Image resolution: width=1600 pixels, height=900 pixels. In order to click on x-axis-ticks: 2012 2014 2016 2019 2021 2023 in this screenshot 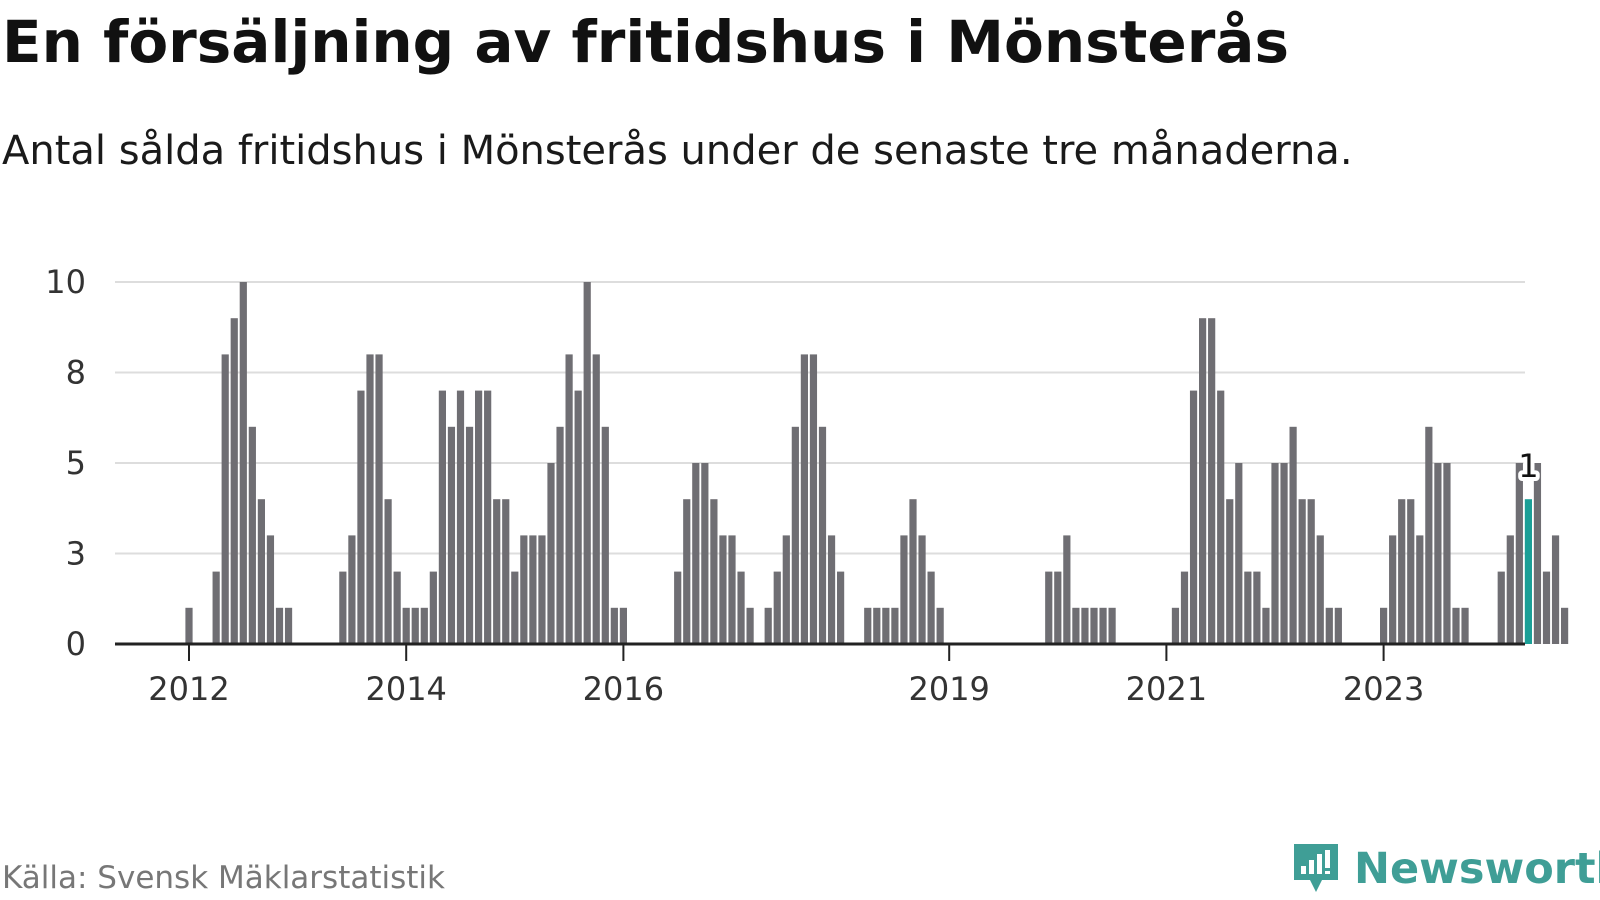, I will do `click(786, 676)`.